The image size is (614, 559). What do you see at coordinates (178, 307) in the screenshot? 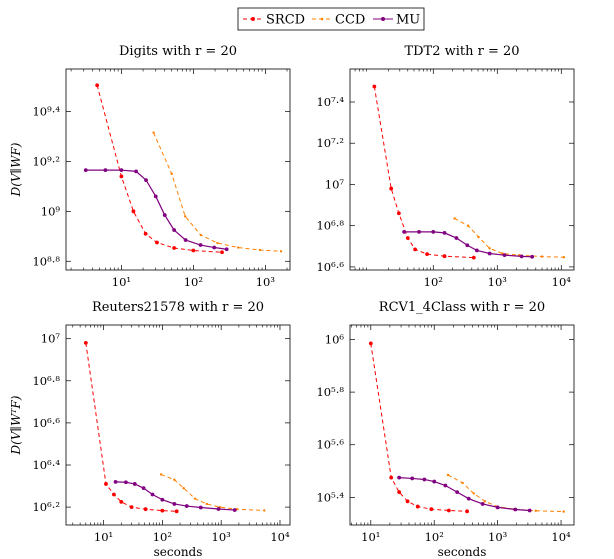
I see `chart-title: Reuters21578 with r = 20` at bounding box center [178, 307].